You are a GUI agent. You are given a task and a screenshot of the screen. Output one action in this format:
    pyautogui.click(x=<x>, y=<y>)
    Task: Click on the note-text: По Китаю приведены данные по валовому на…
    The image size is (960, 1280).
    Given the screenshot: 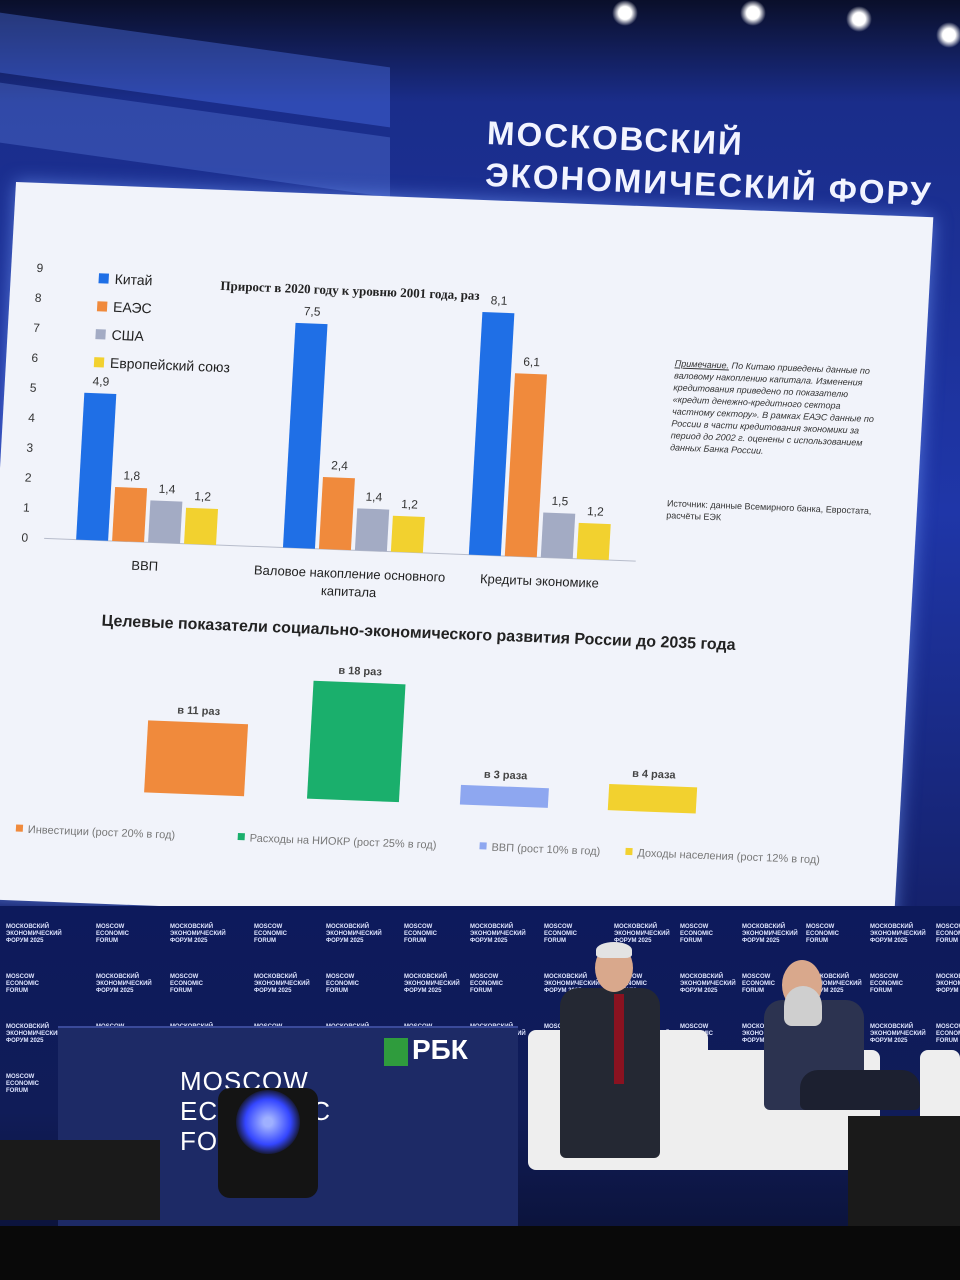 What is the action you would take?
    pyautogui.click(x=772, y=408)
    